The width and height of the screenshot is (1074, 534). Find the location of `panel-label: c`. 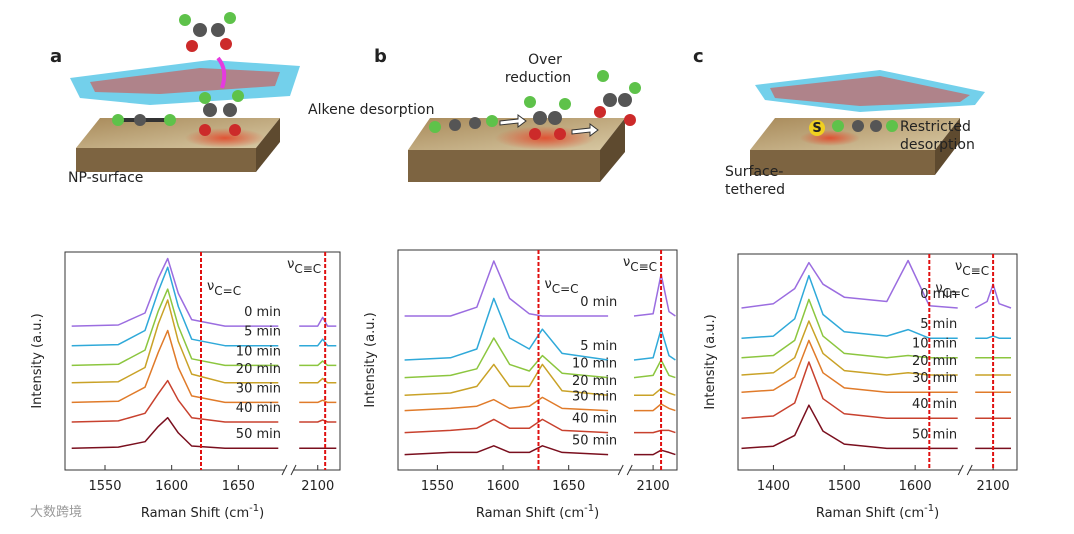

panel-label: c is located at coordinates (698, 56).